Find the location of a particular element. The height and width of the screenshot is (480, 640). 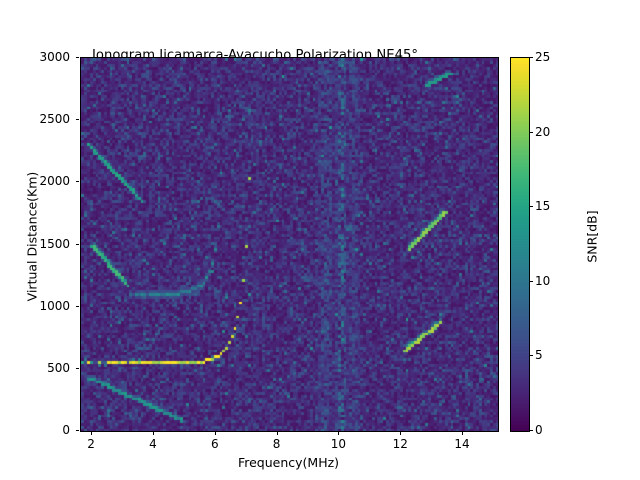

x-tick-label: 14 is located at coordinates (462, 444).